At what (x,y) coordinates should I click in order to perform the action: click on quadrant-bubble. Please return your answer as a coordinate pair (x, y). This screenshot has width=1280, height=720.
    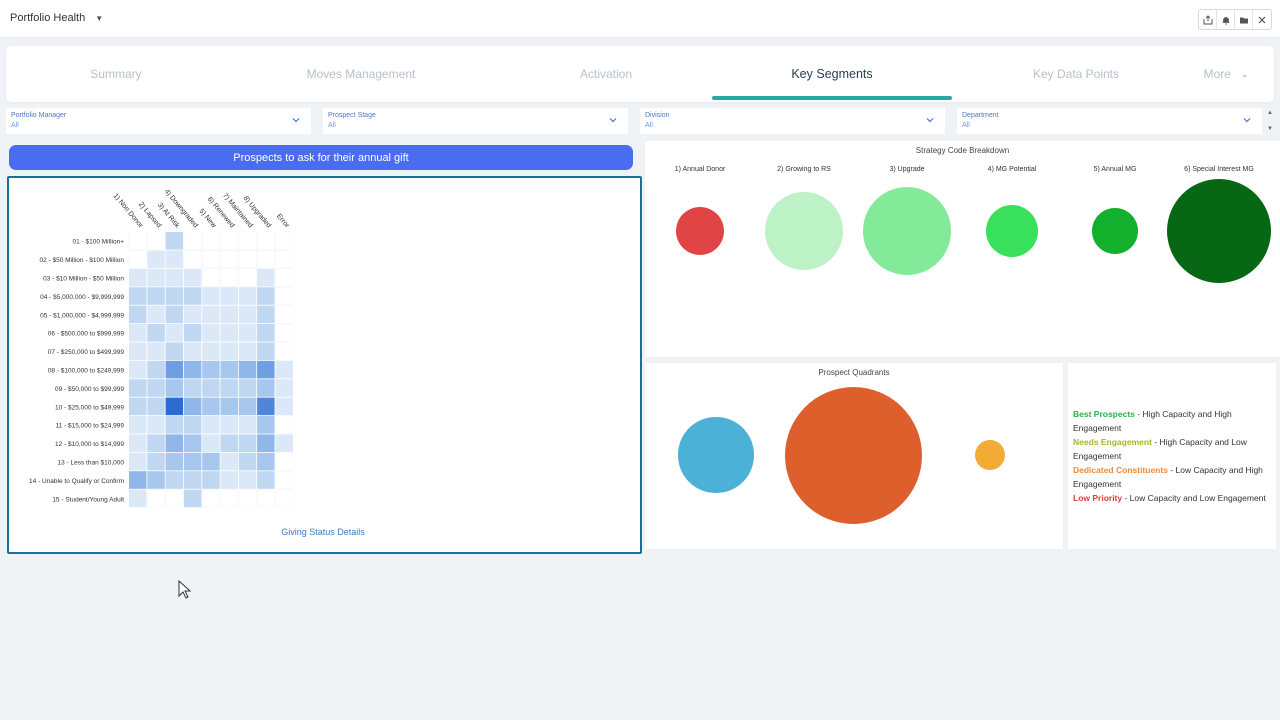
    Looking at the image, I should click on (716, 455).